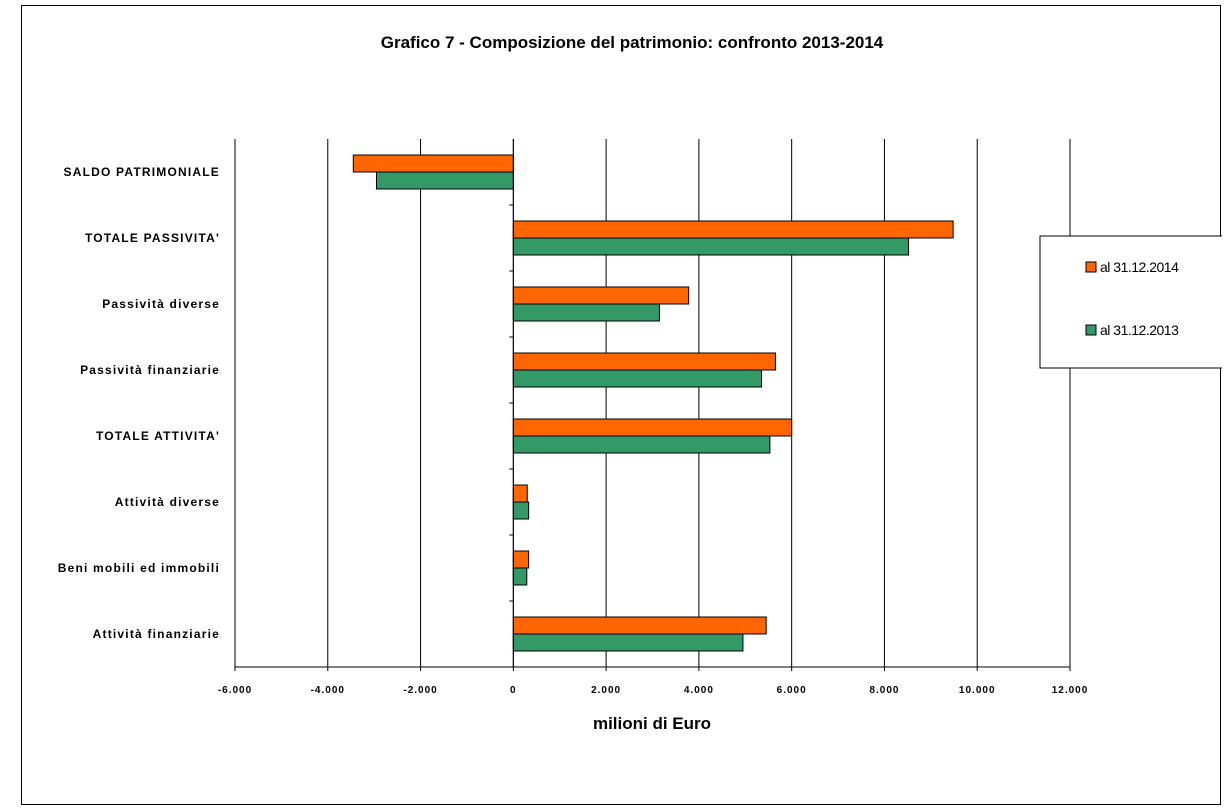 This screenshot has width=1224, height=809. I want to click on legend: al 31.12.2014 al 31.12.2013, so click(1130, 302).